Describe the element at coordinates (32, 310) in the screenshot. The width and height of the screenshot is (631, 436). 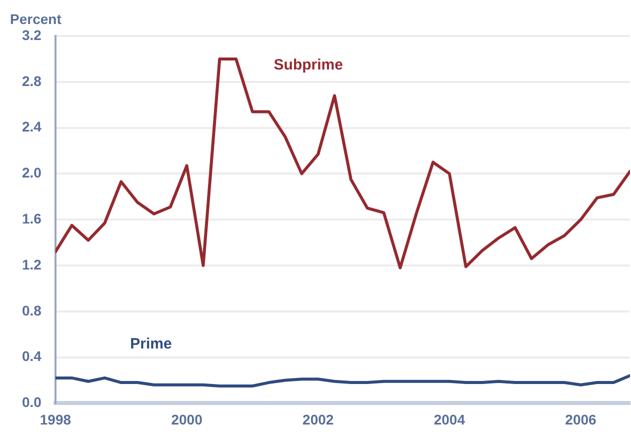
I see `y-tick-label: 0.8` at that location.